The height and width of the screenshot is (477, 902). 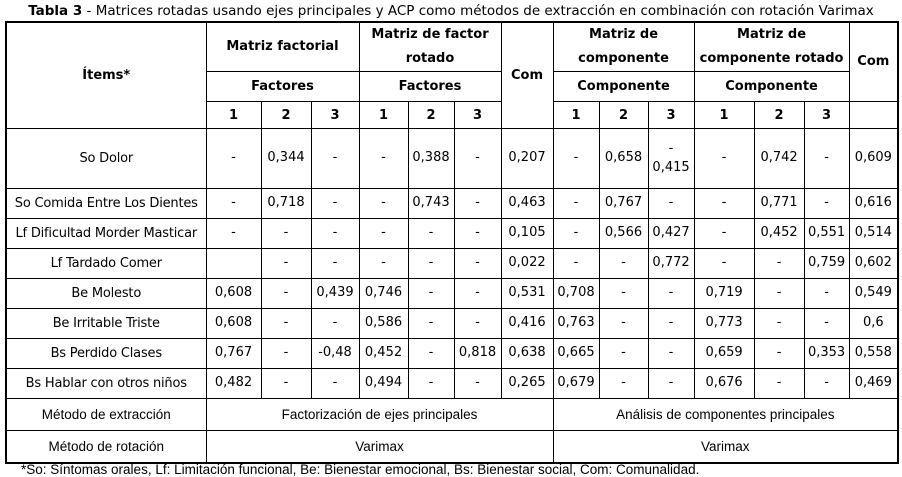 What do you see at coordinates (106, 158) in the screenshot?
I see `row-label: So Dolor` at bounding box center [106, 158].